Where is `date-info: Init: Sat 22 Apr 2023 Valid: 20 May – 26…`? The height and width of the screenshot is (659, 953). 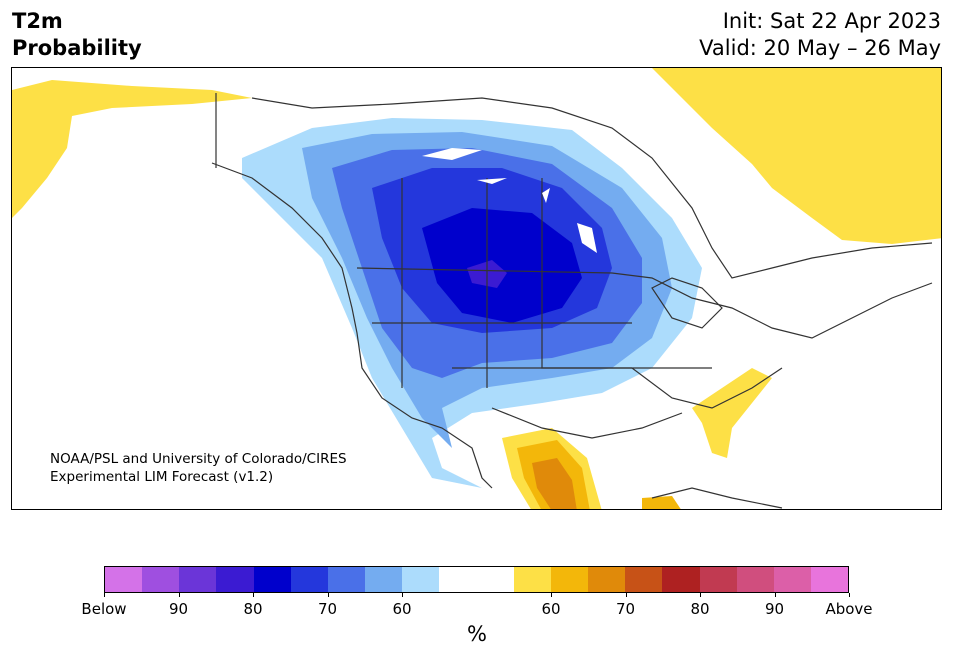
date-info: Init: Sat 22 Apr 2023 Valid: 20 May – 26… is located at coordinates (820, 35).